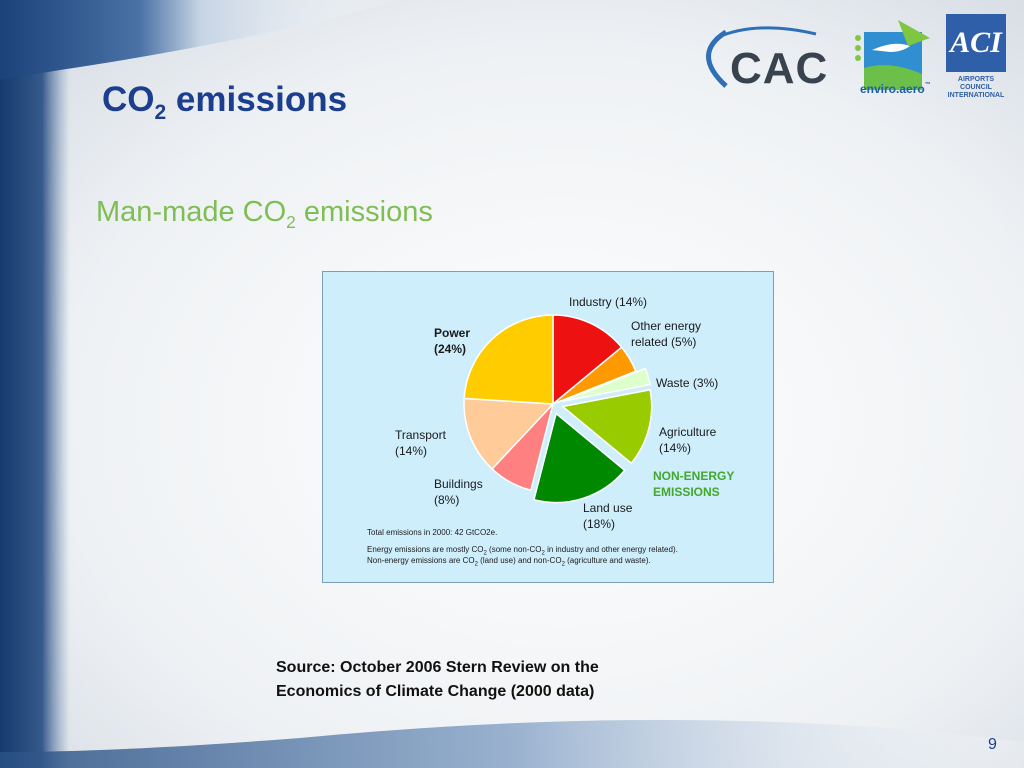 The image size is (1024, 768). What do you see at coordinates (191, 212) in the screenshot?
I see `subtitle-text: Man-made CO` at bounding box center [191, 212].